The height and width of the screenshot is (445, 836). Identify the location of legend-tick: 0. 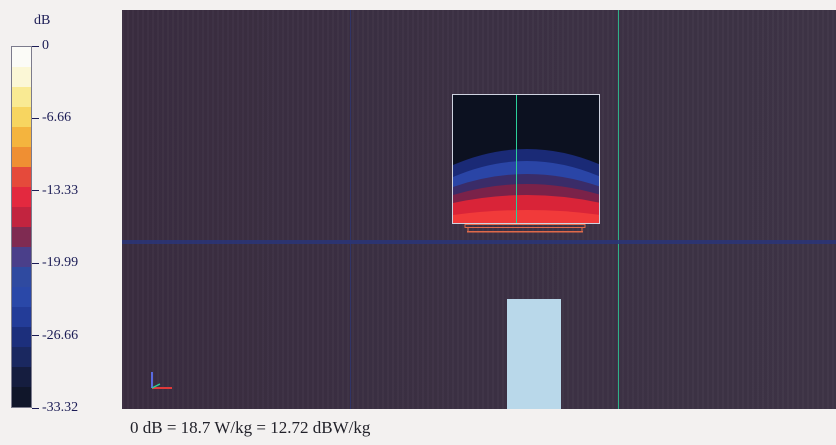
(72, 46).